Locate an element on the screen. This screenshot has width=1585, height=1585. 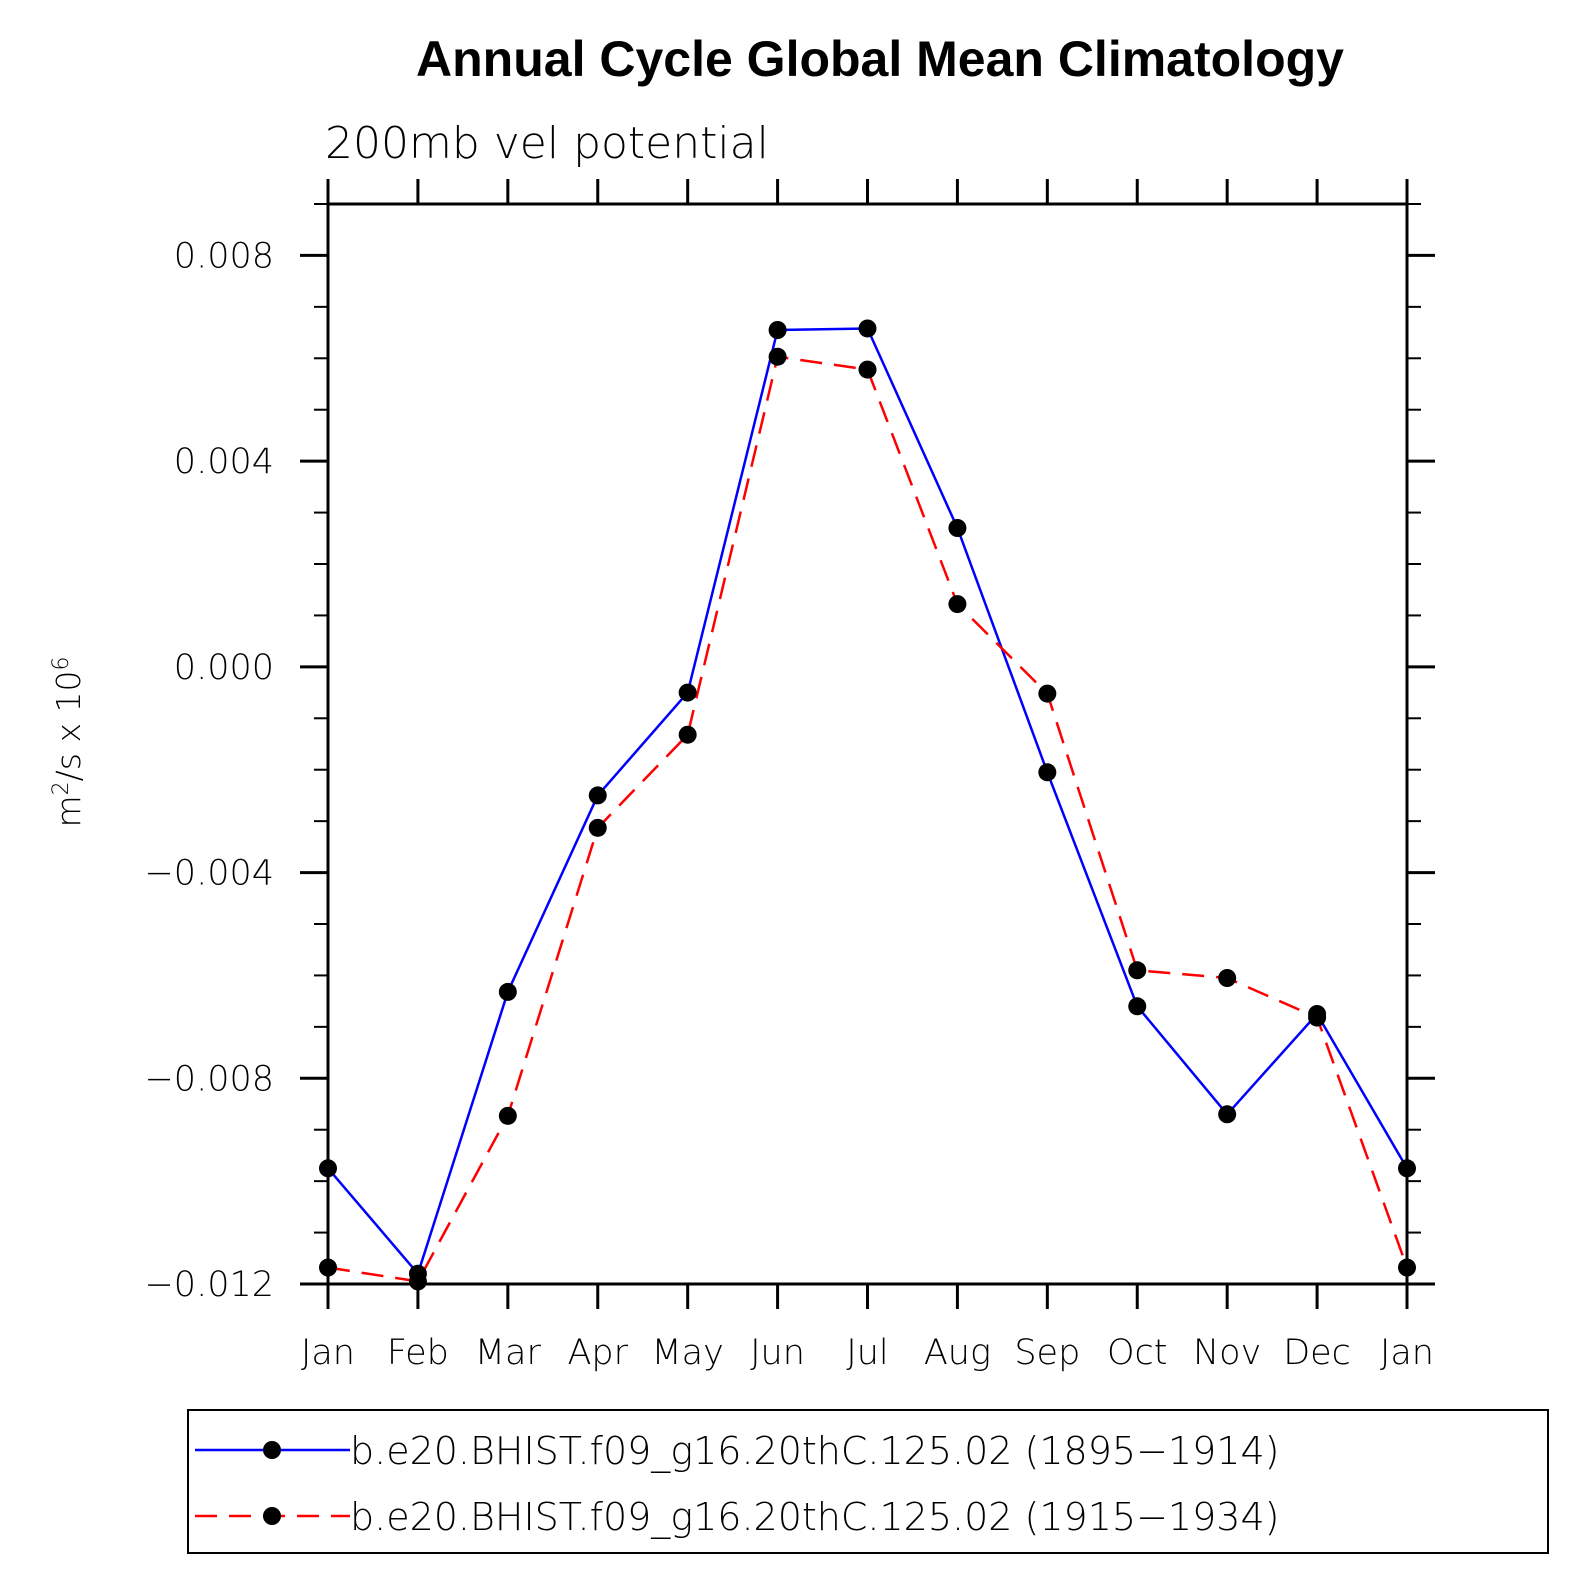
x-tick-label: Jul is located at coordinates (867, 1353).